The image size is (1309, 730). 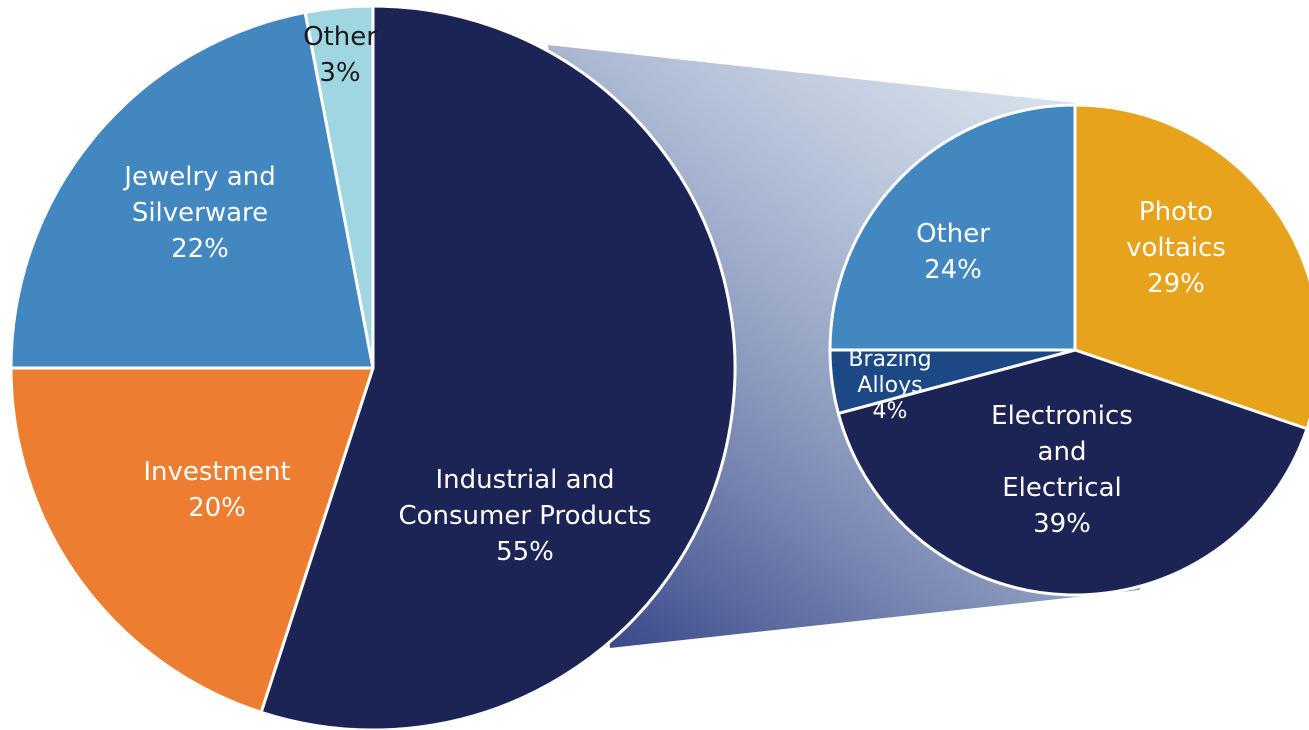 I want to click on main-label-line: Investment, so click(x=216, y=472).